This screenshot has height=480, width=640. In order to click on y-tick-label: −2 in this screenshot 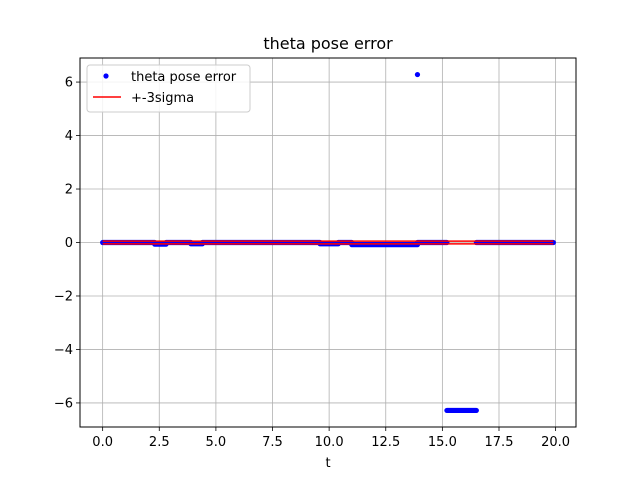, I will do `click(63, 296)`.